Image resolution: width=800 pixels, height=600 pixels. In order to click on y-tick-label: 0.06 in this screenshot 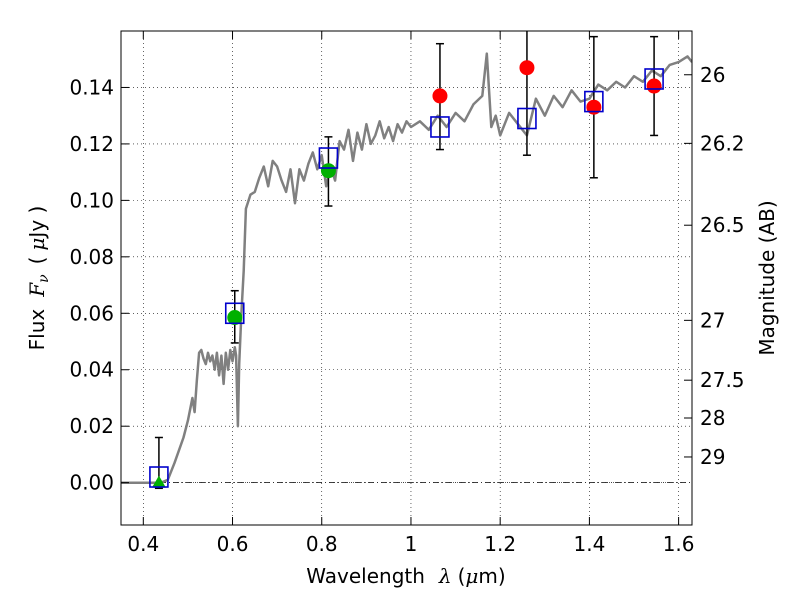, I will do `click(91, 313)`.